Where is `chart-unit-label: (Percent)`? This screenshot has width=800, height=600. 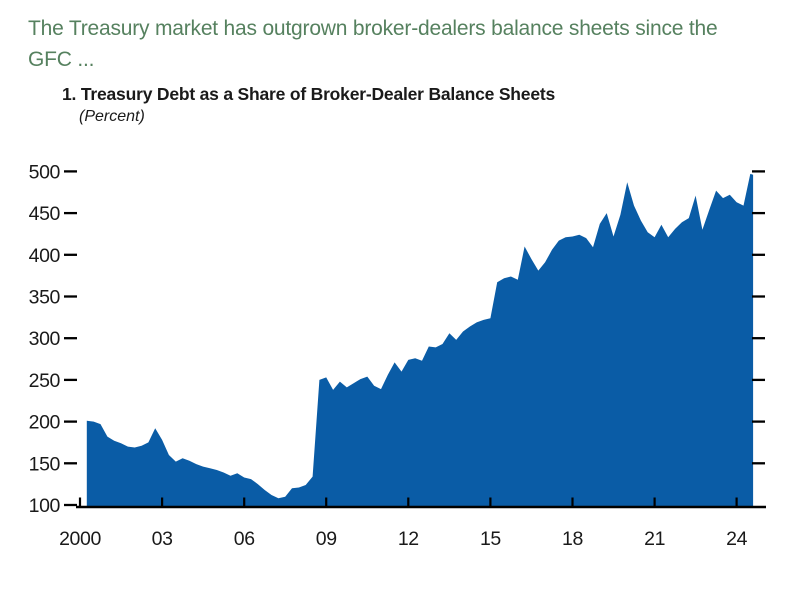
chart-unit-label: (Percent) is located at coordinates (112, 116).